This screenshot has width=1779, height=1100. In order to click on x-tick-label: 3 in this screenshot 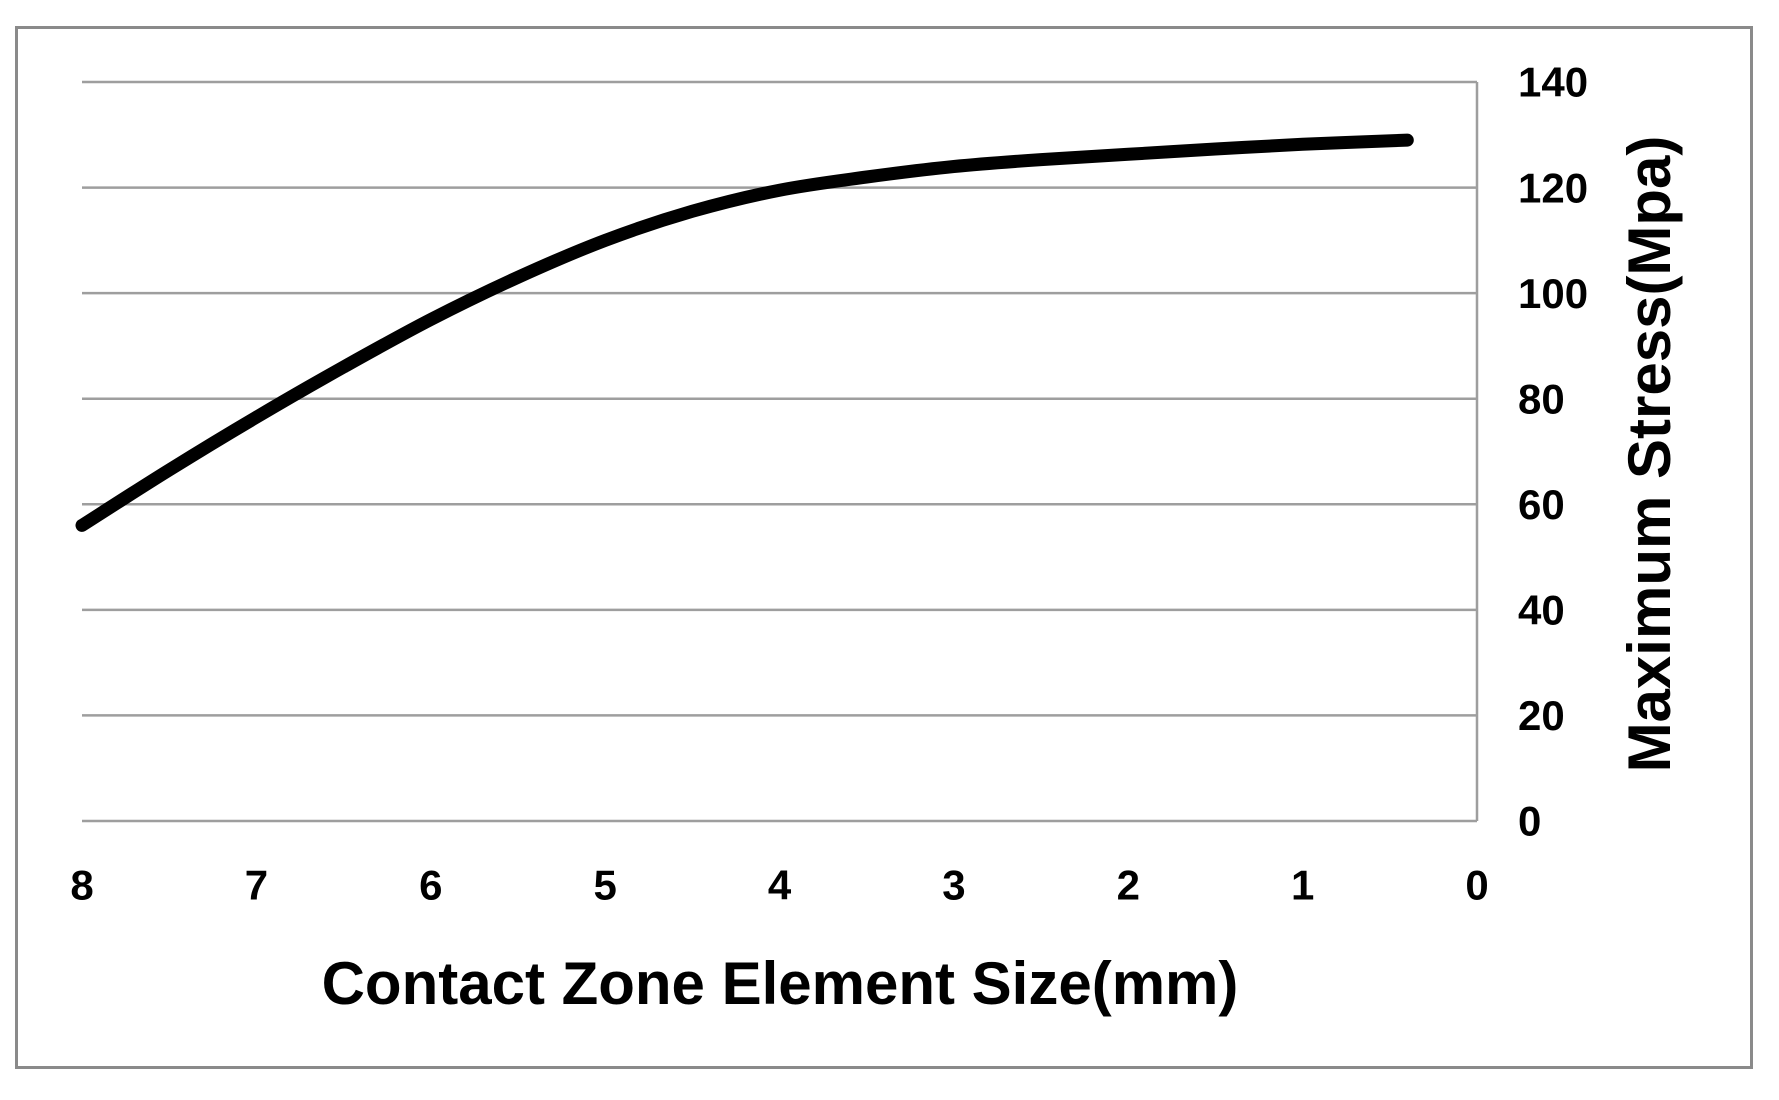, I will do `click(953, 885)`.